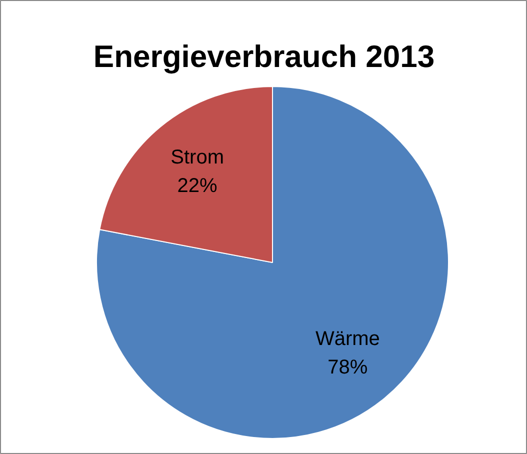  I want to click on data-label: 22%, so click(197, 185).